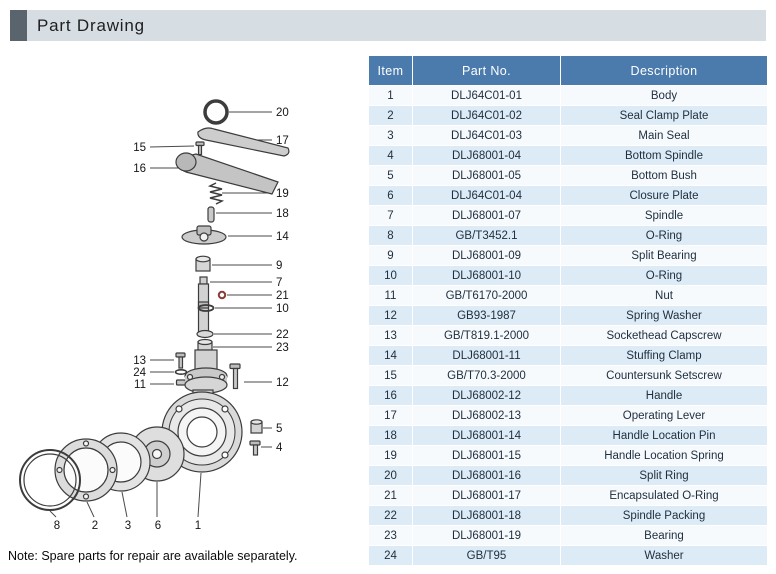 The width and height of the screenshot is (776, 574). I want to click on cell-part-no: GB/T95, so click(486, 555).